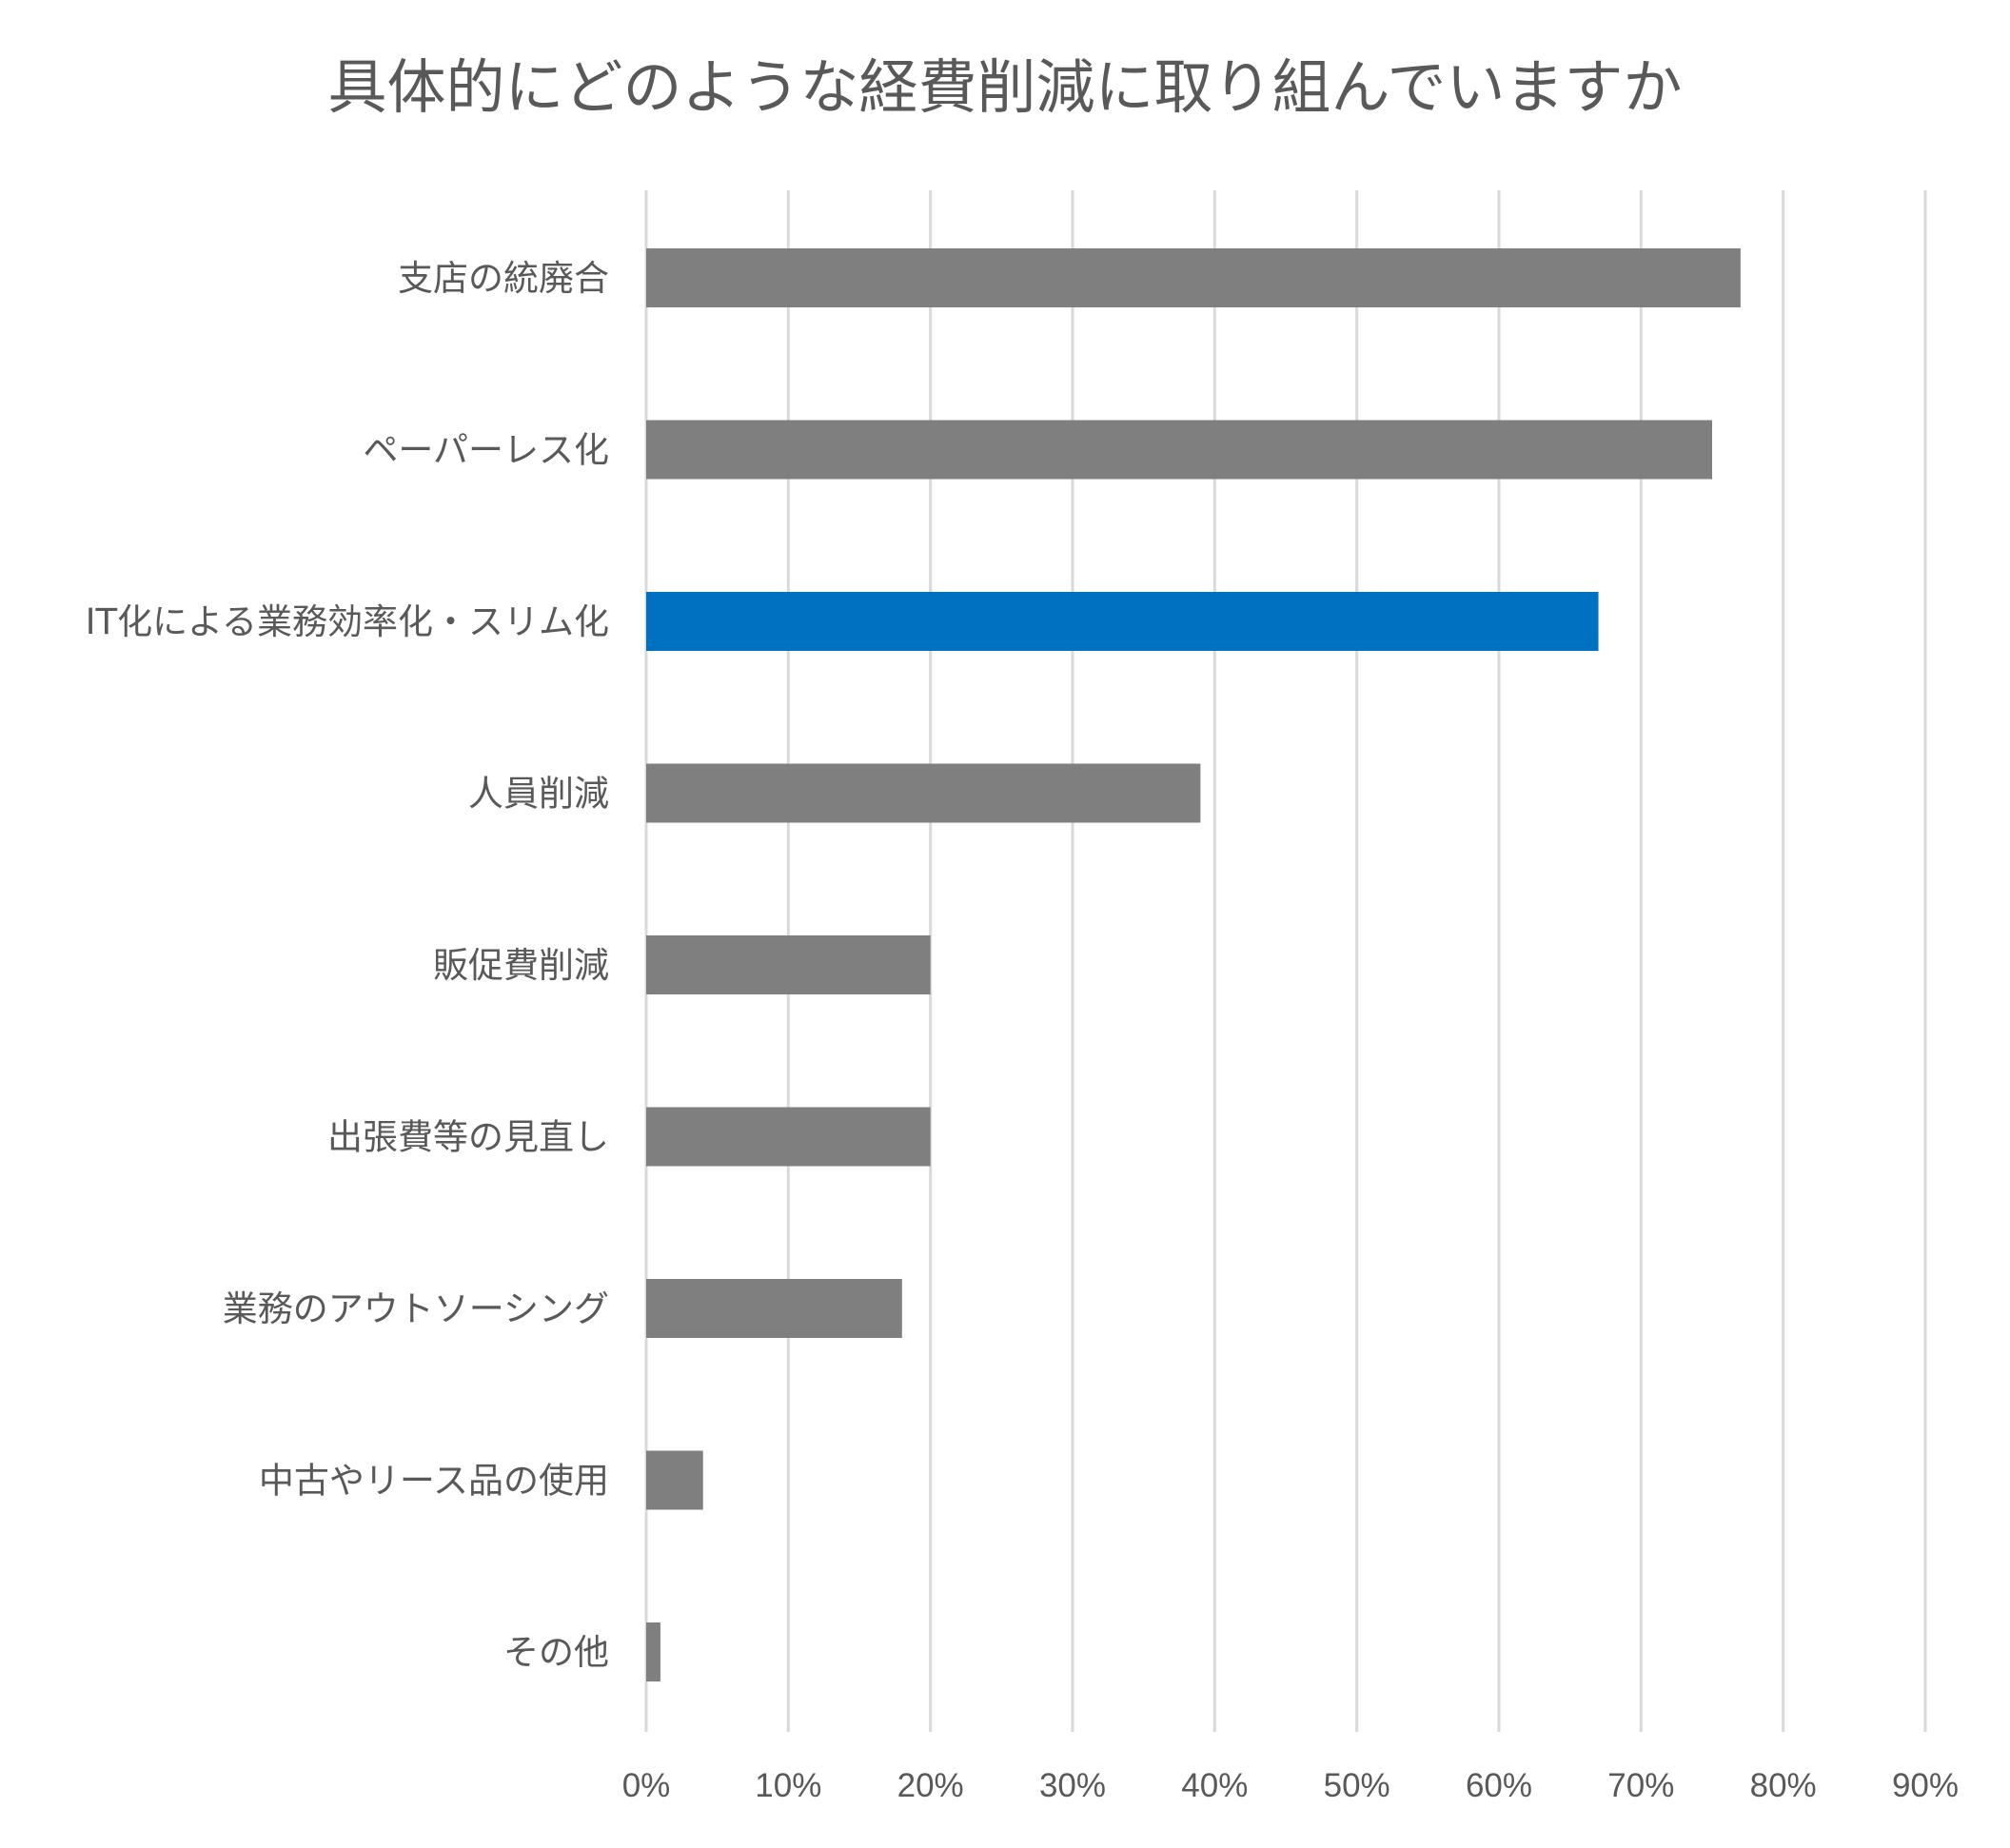 This screenshot has width=2010, height=1848. Describe the element at coordinates (930, 1785) in the screenshot. I see `tick-label-20: 20%` at that location.